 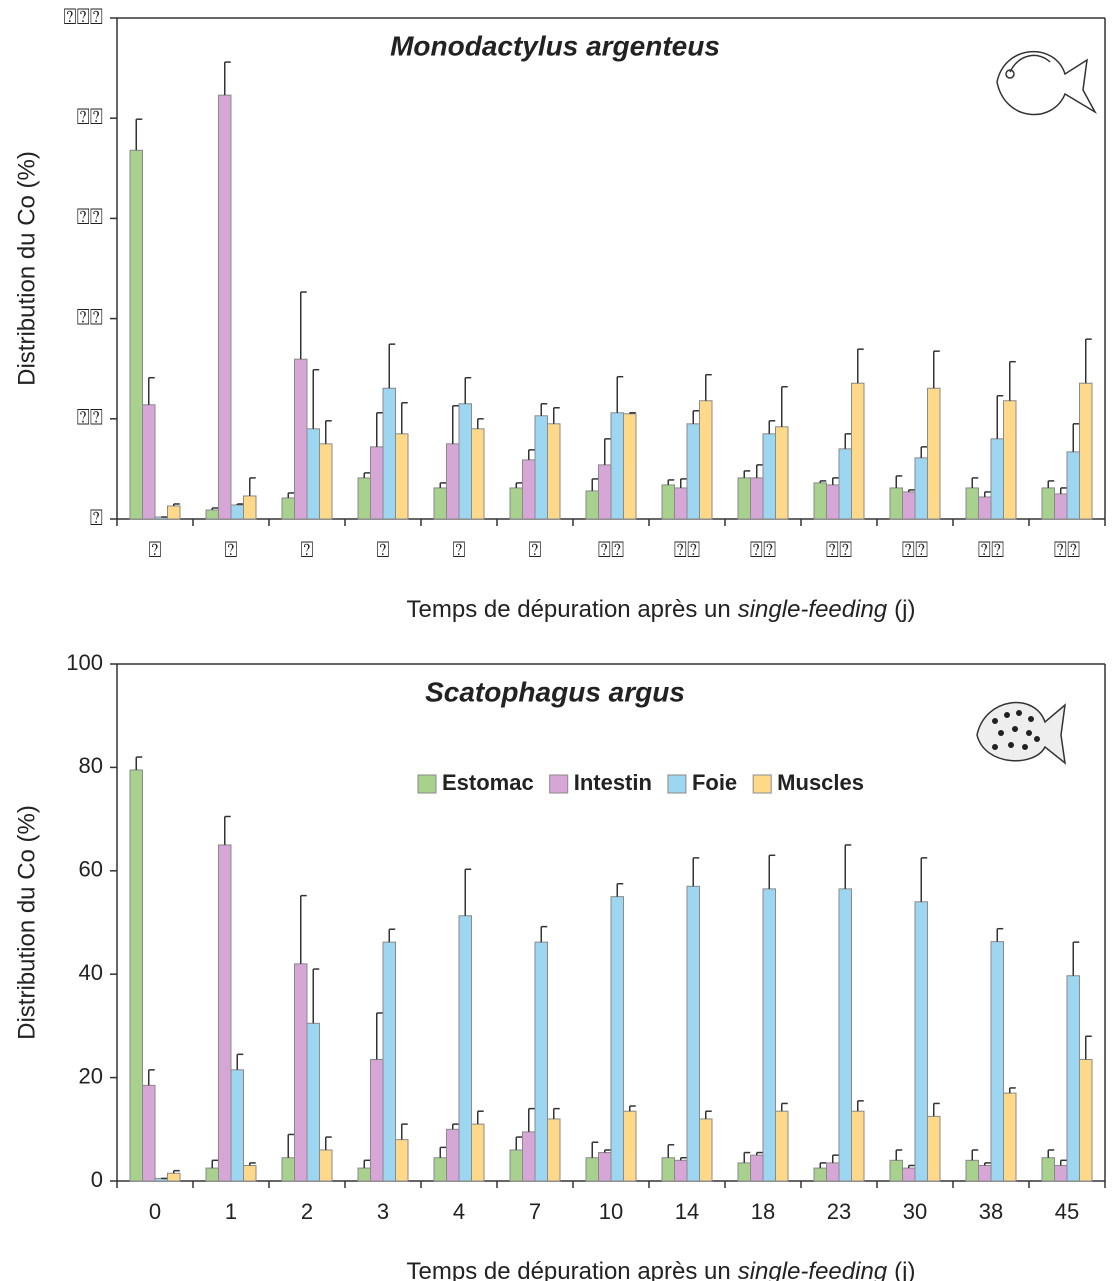 What do you see at coordinates (991, 1211) in the screenshot?
I see `x-tick-label: 38` at bounding box center [991, 1211].